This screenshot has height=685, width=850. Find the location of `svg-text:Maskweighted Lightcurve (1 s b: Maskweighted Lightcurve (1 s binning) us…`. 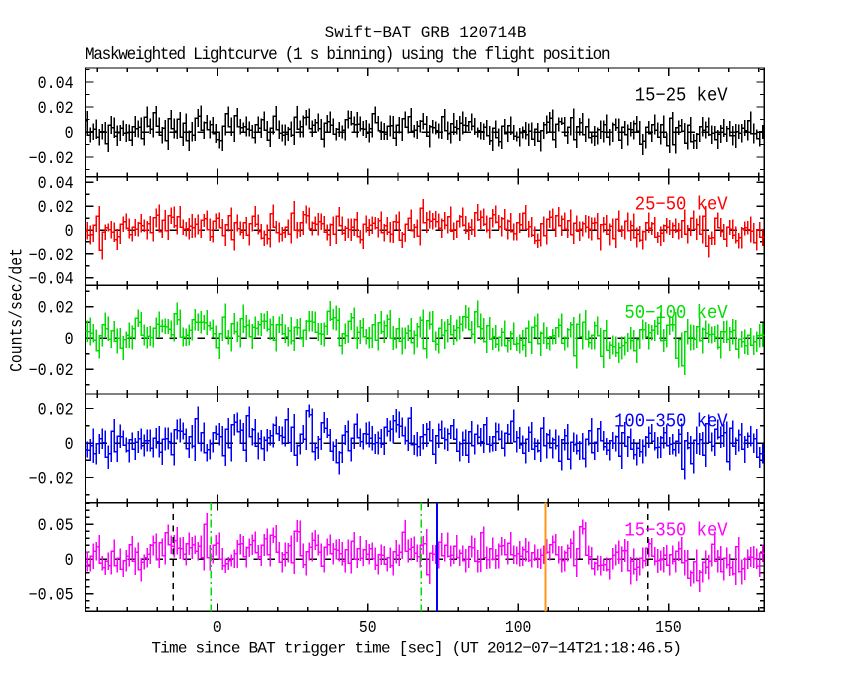

svg-text:Maskweighted Lightcurve (1 s b: Maskweighted Lightcurve (1 s binning) us… is located at coordinates (347, 55).